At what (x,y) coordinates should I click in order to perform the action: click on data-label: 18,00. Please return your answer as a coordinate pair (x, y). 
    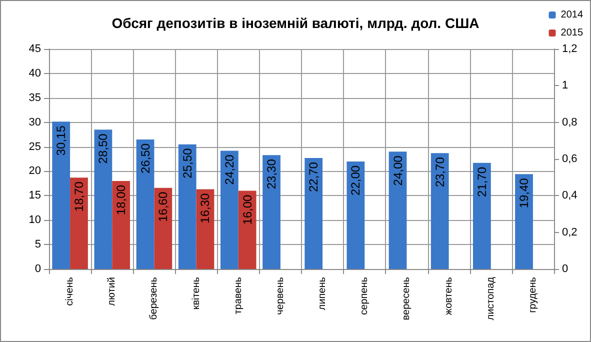
    Looking at the image, I should click on (121, 200).